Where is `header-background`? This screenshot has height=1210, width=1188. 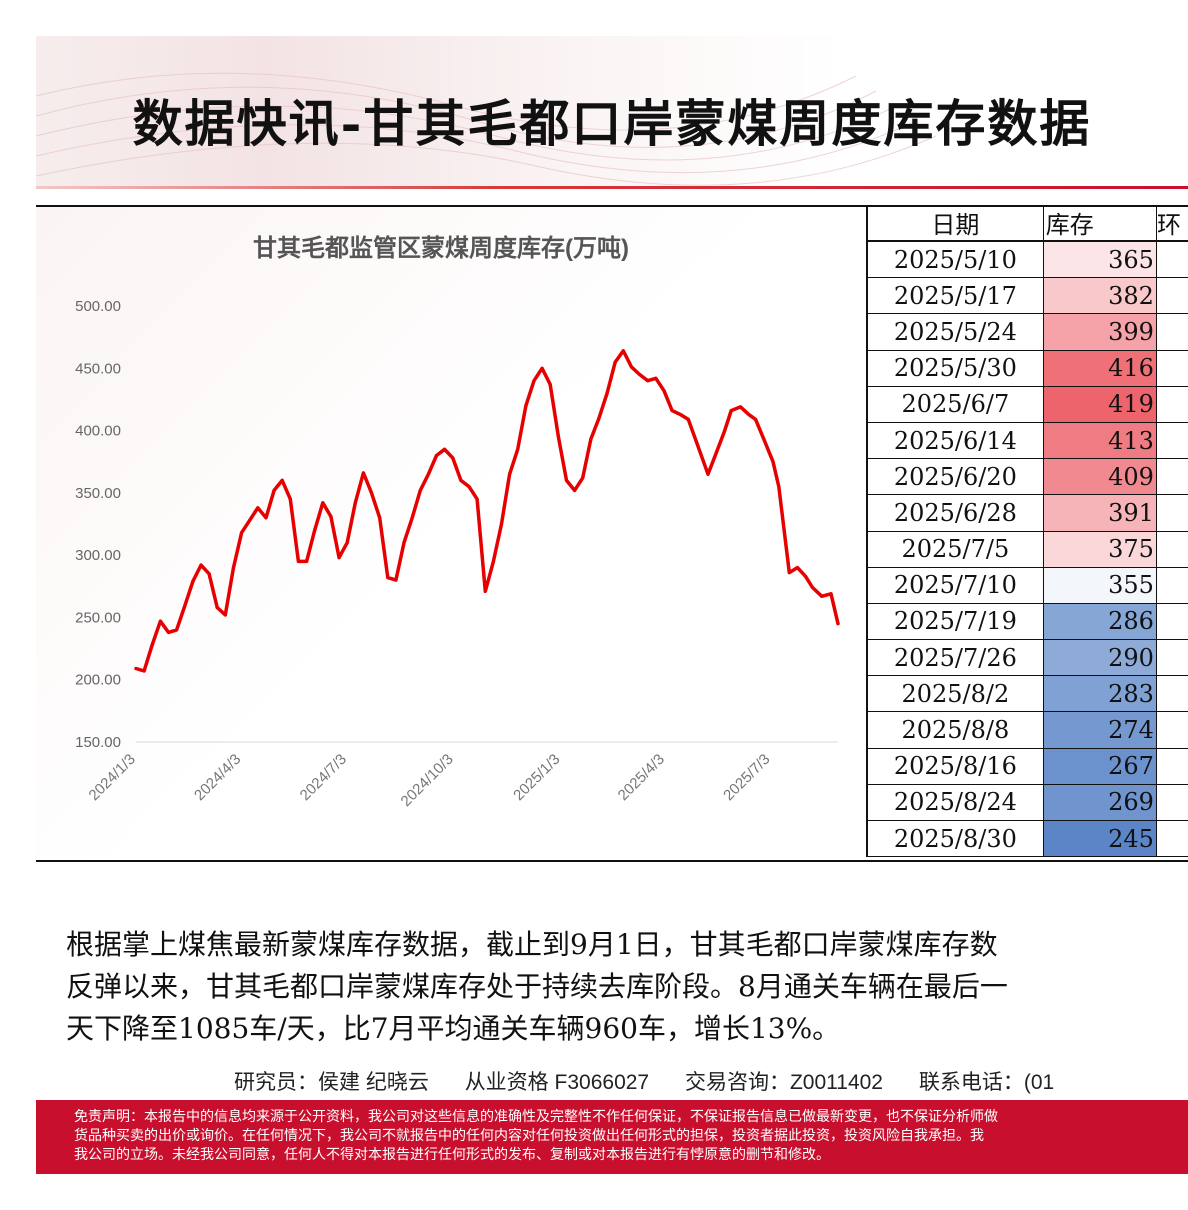 header-background is located at coordinates (612, 112).